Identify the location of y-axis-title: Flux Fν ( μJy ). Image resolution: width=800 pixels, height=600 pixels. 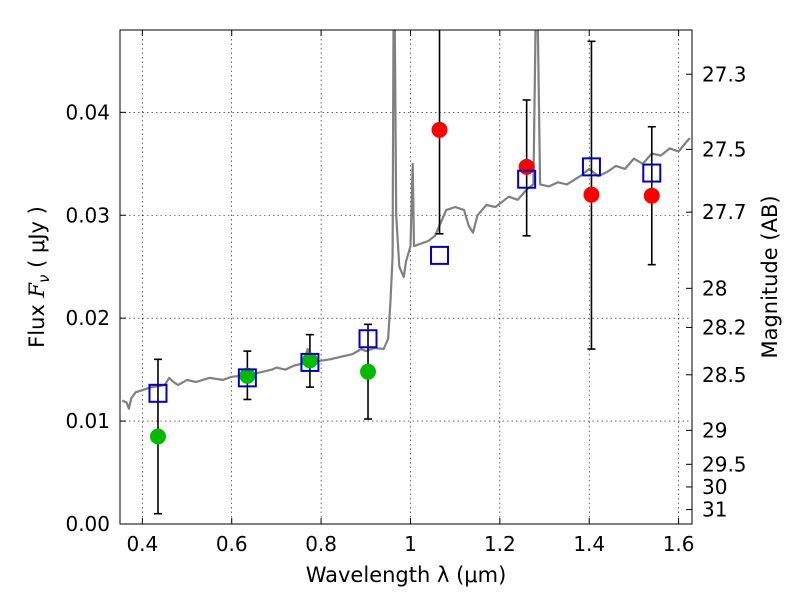
(39, 277).